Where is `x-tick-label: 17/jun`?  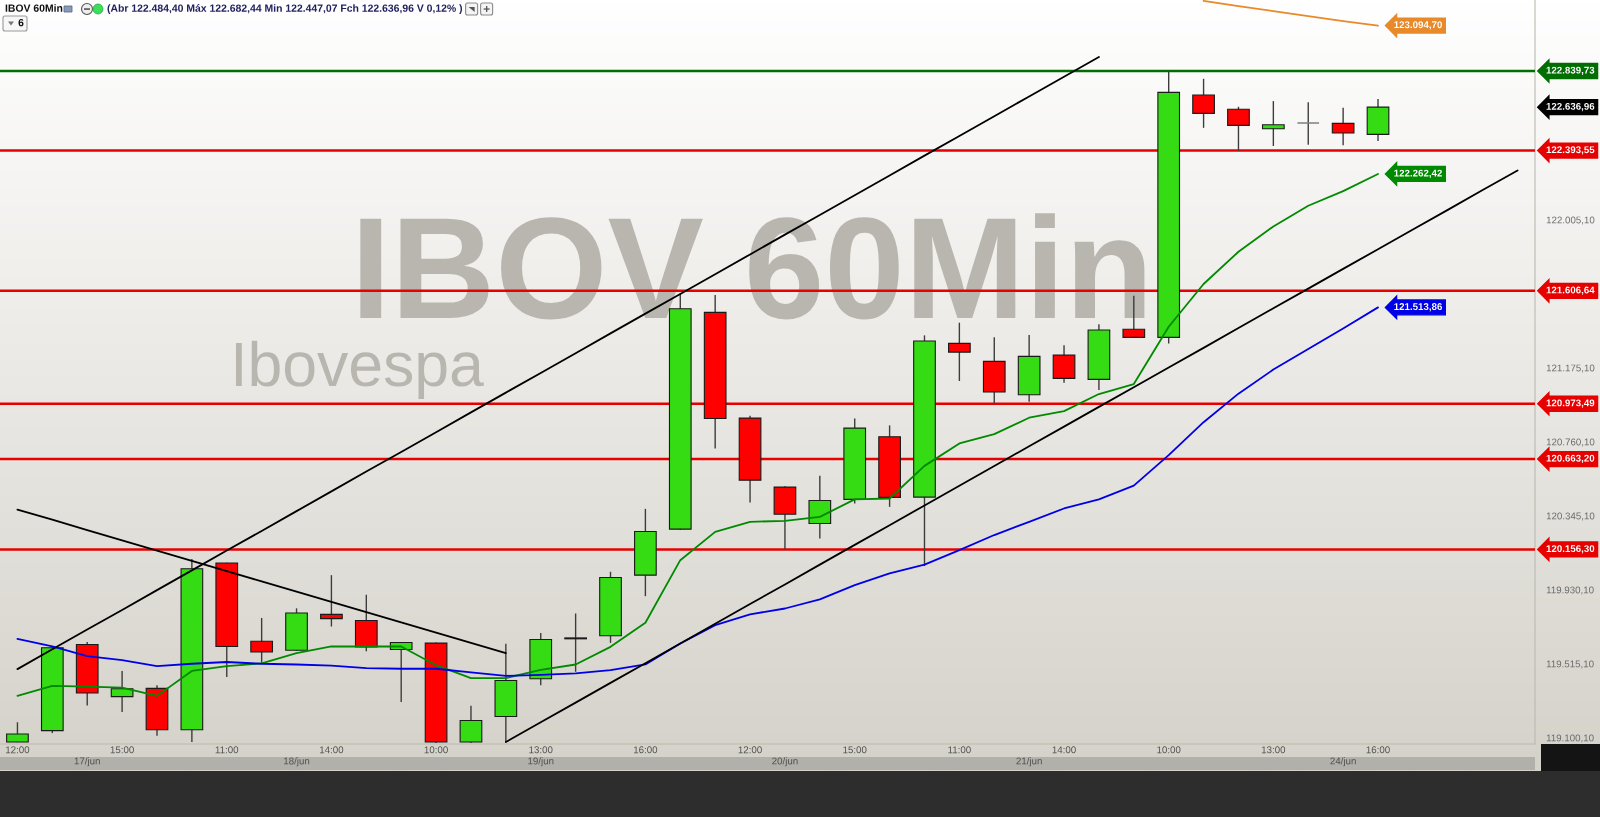 x-tick-label: 17/jun is located at coordinates (87, 762).